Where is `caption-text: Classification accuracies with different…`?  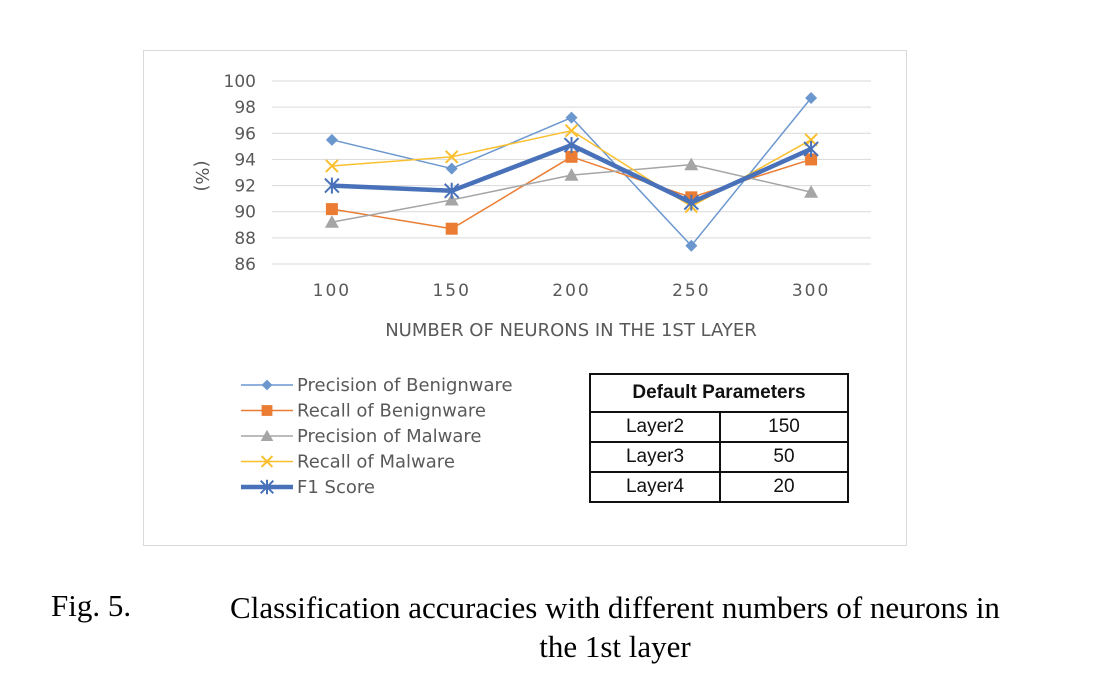 caption-text: Classification accuracies with different… is located at coordinates (615, 627).